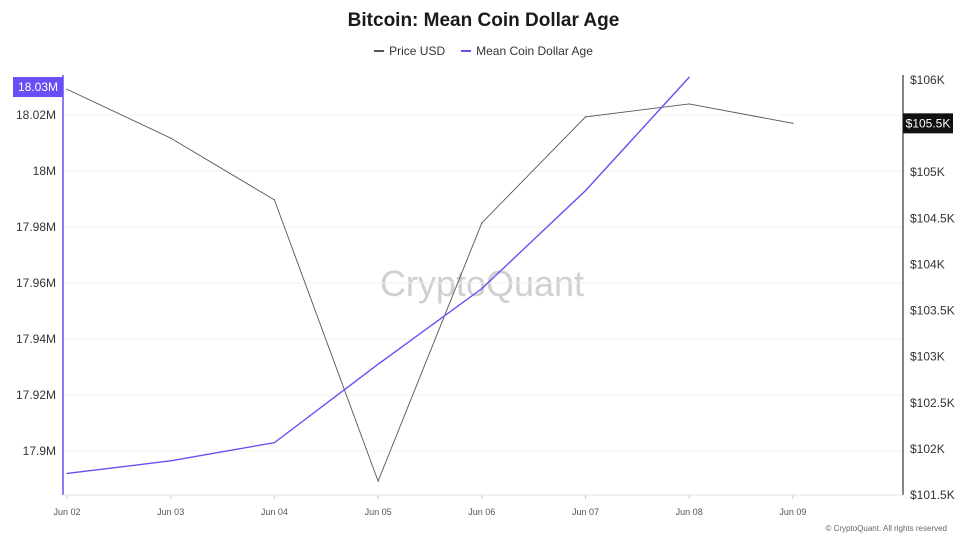 The image size is (967, 545). I want to click on y-left-tick-label: 17.96M, so click(36, 283).